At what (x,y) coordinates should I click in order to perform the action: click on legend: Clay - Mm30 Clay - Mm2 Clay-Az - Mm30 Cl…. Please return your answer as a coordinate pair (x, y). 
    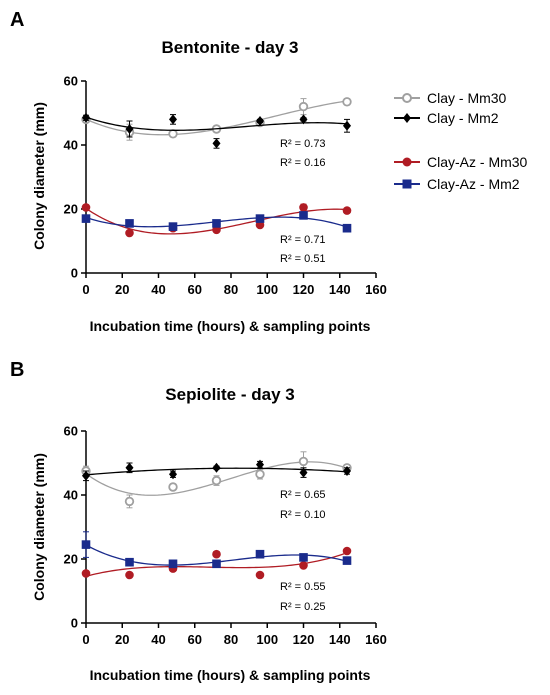
    Looking at the image, I should click on (461, 141).